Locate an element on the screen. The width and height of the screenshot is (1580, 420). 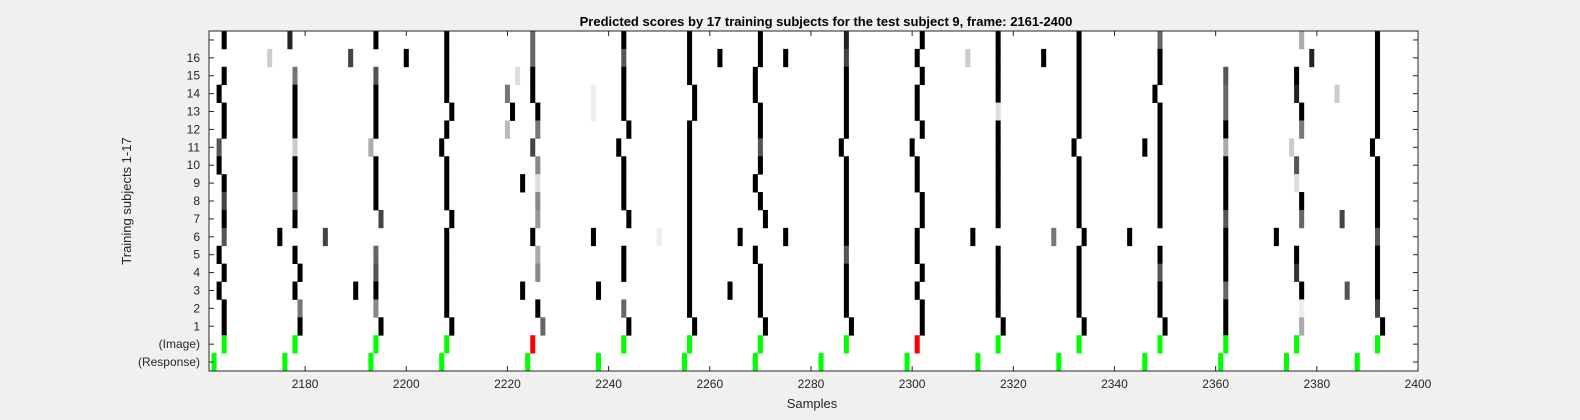
y-tick-label: 11 is located at coordinates (194, 147).